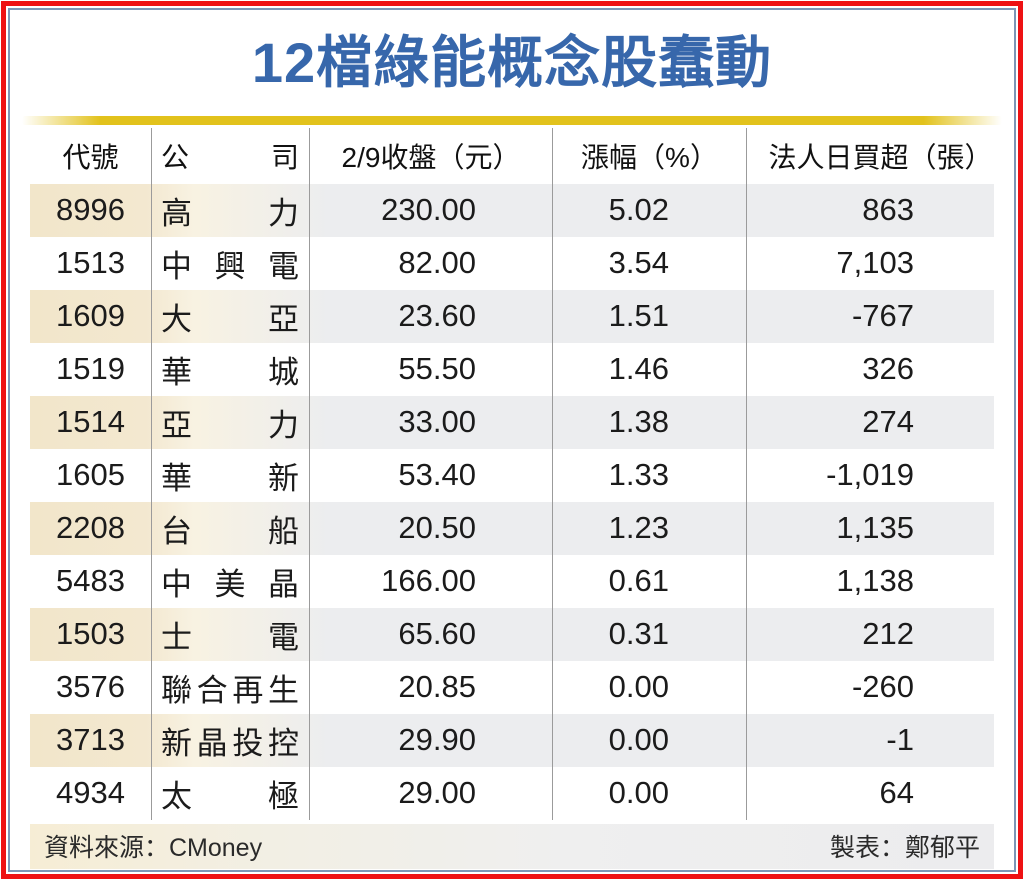 Image resolution: width=1024 pixels, height=880 pixels. I want to click on cell-change: 1.51, so click(650, 316).